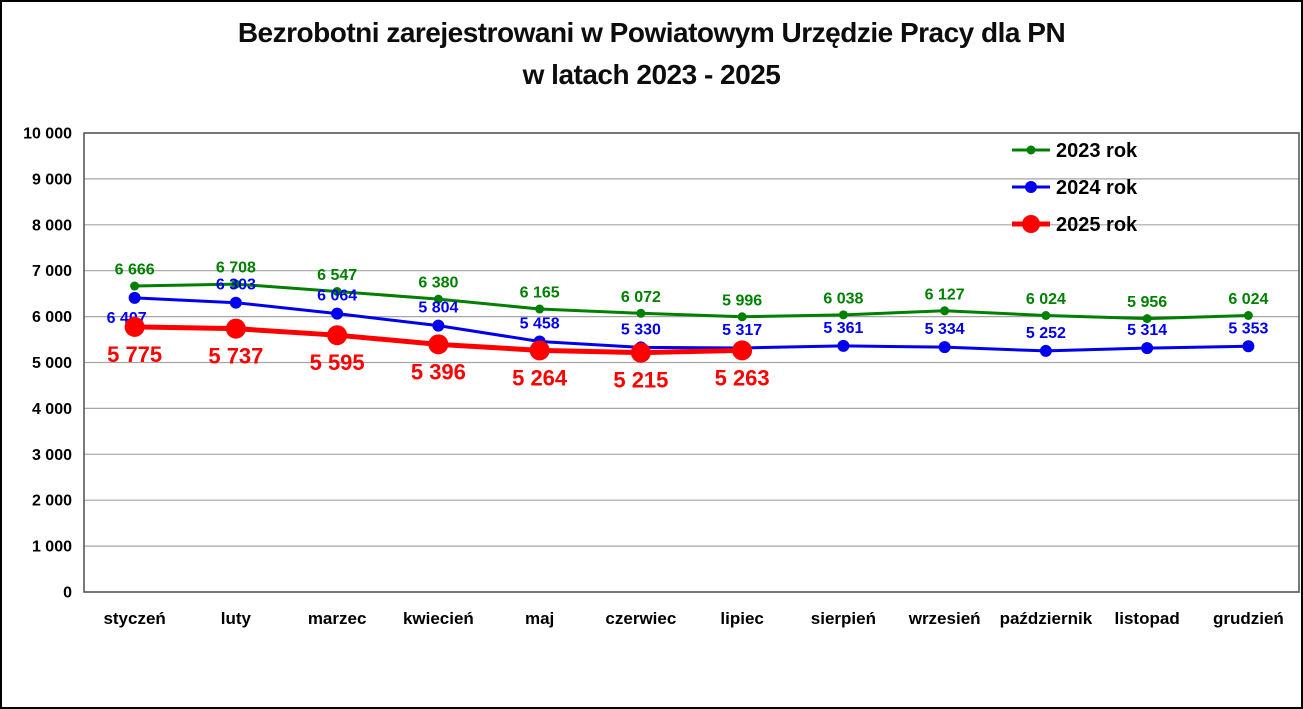 The image size is (1303, 709). I want to click on legend-label: 2023 rok, so click(1097, 151).